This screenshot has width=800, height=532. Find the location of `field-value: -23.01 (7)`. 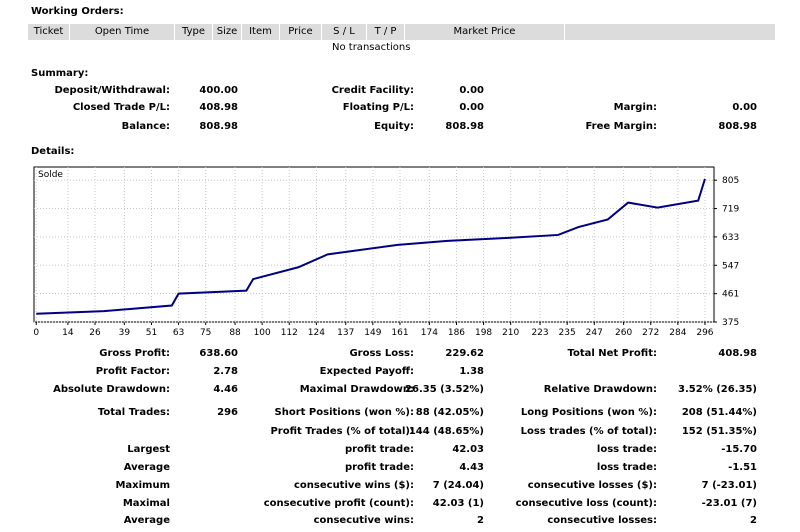

field-value: -23.01 (7) is located at coordinates (729, 503).